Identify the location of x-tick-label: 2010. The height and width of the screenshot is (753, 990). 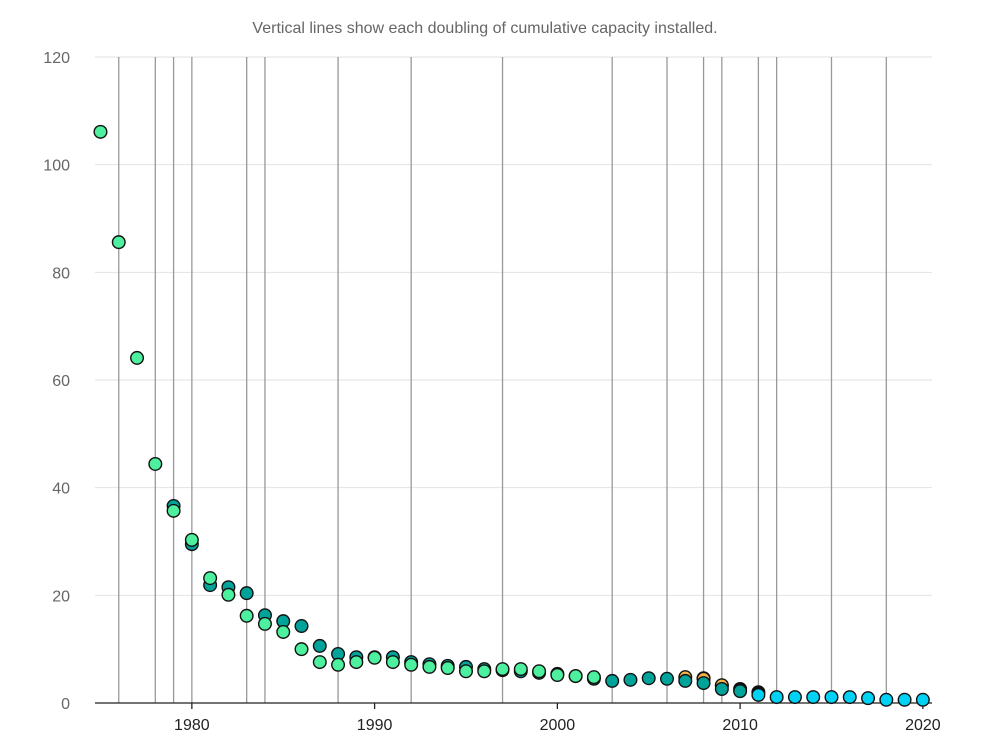
(740, 725).